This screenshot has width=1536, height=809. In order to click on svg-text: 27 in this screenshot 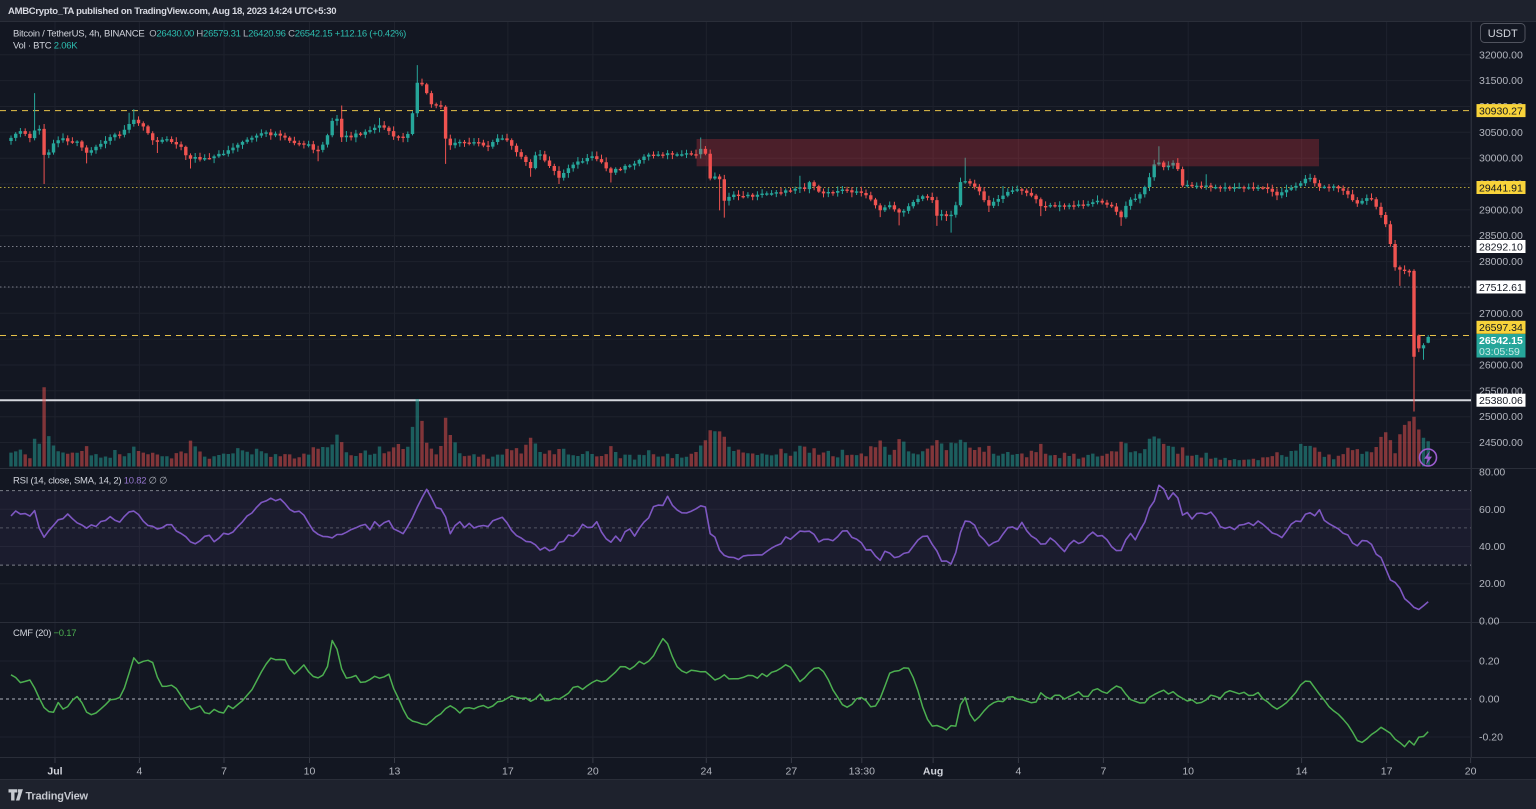, I will do `click(792, 772)`.